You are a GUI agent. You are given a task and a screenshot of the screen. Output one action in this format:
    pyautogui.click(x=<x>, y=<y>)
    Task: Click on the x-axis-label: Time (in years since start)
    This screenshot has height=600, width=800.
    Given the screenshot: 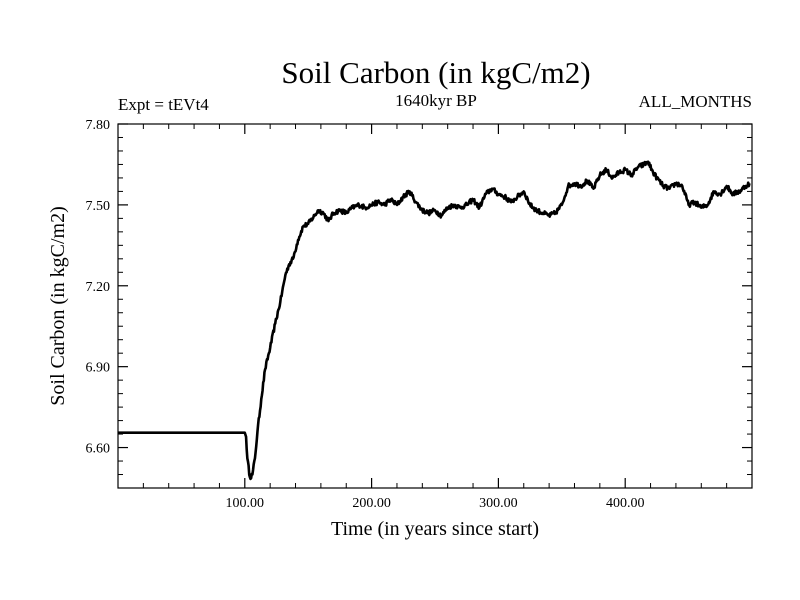 What is the action you would take?
    pyautogui.click(x=435, y=529)
    